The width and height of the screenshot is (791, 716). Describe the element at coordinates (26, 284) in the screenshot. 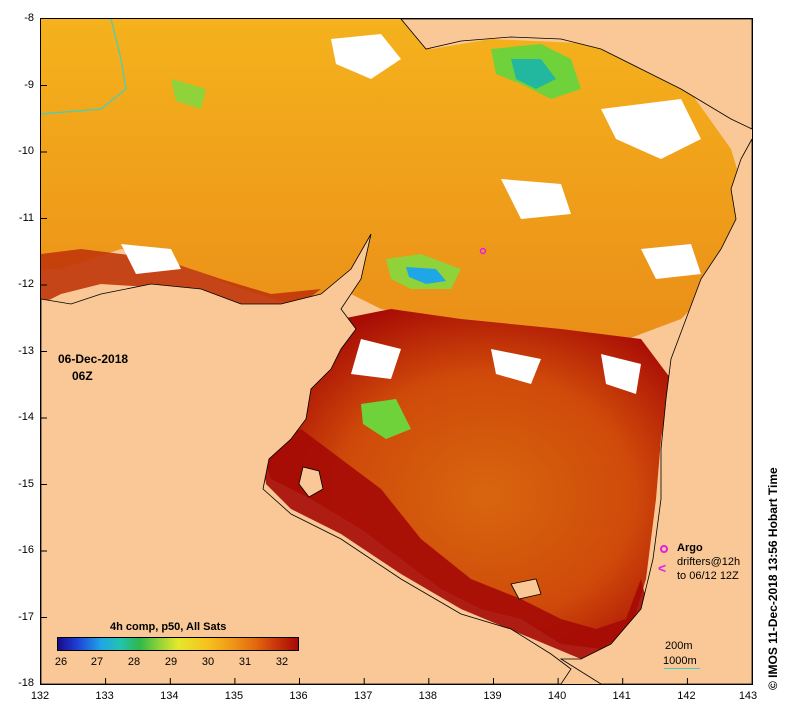

I see `y-tick-label: -12` at that location.